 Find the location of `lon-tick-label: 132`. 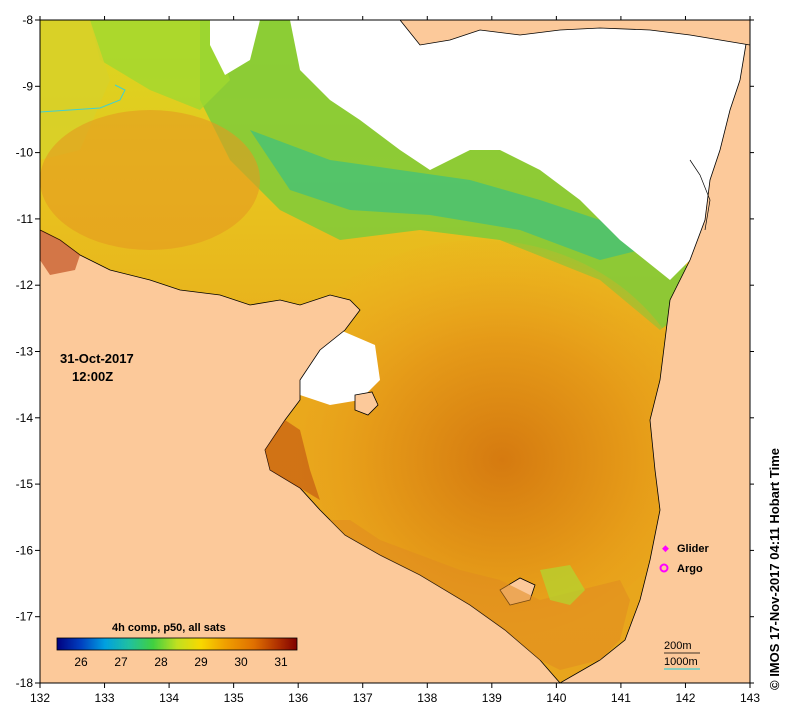

lon-tick-label: 132 is located at coordinates (40, 698).